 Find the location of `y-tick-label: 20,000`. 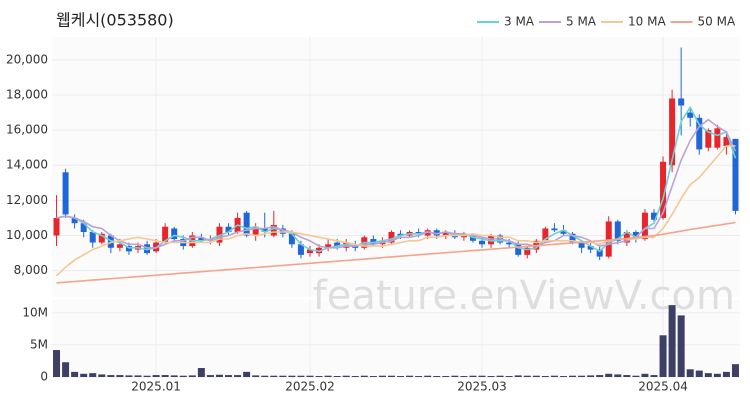

y-tick-label: 20,000 is located at coordinates (27, 59).